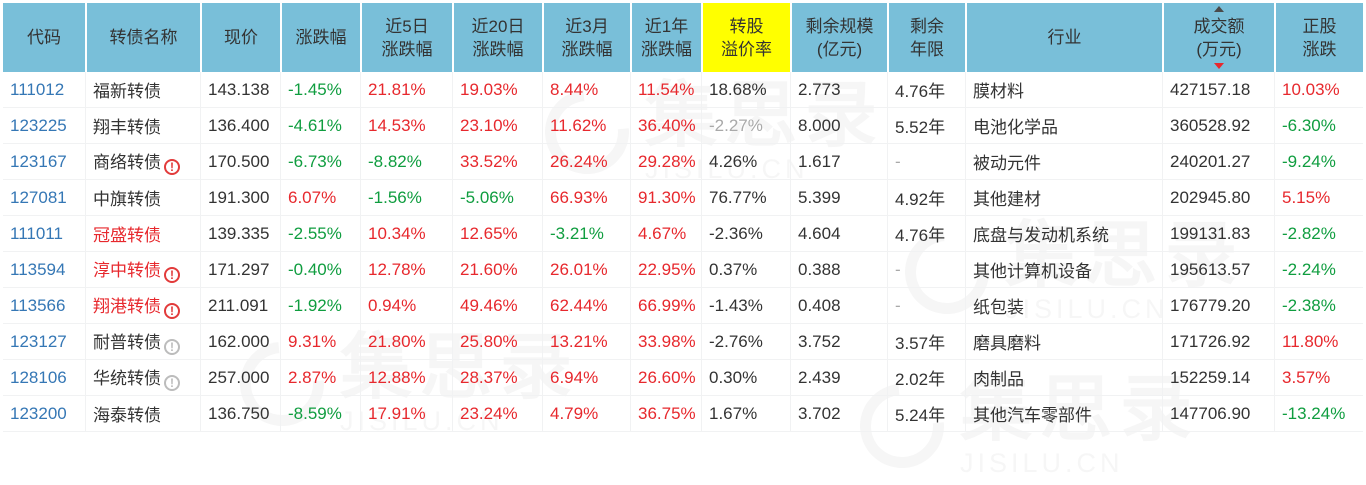 Image resolution: width=1366 pixels, height=485 pixels. I want to click on cell-price: 162.000, so click(240, 342).